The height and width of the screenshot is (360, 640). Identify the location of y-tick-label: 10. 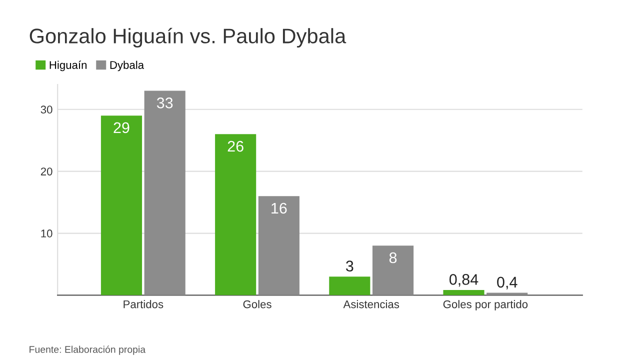
(46, 234).